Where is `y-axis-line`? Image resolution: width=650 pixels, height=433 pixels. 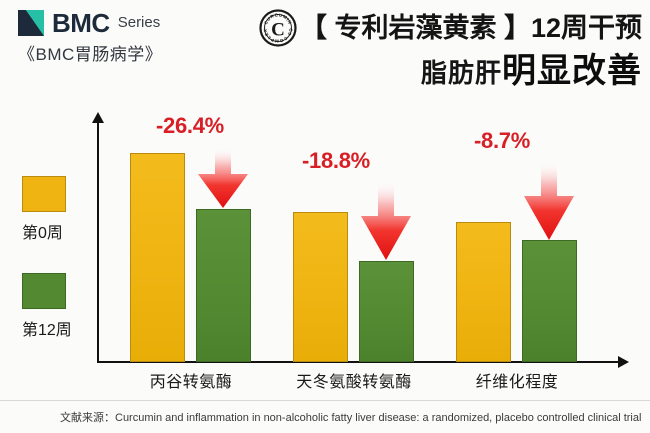
y-axis-line is located at coordinates (98, 241).